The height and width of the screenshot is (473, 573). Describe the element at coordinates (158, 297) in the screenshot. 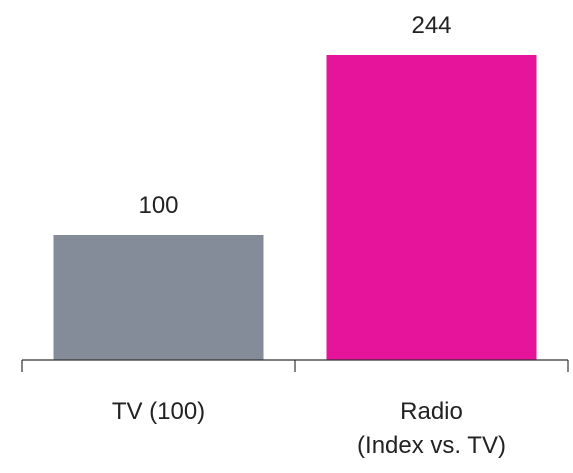

I see `bar` at that location.